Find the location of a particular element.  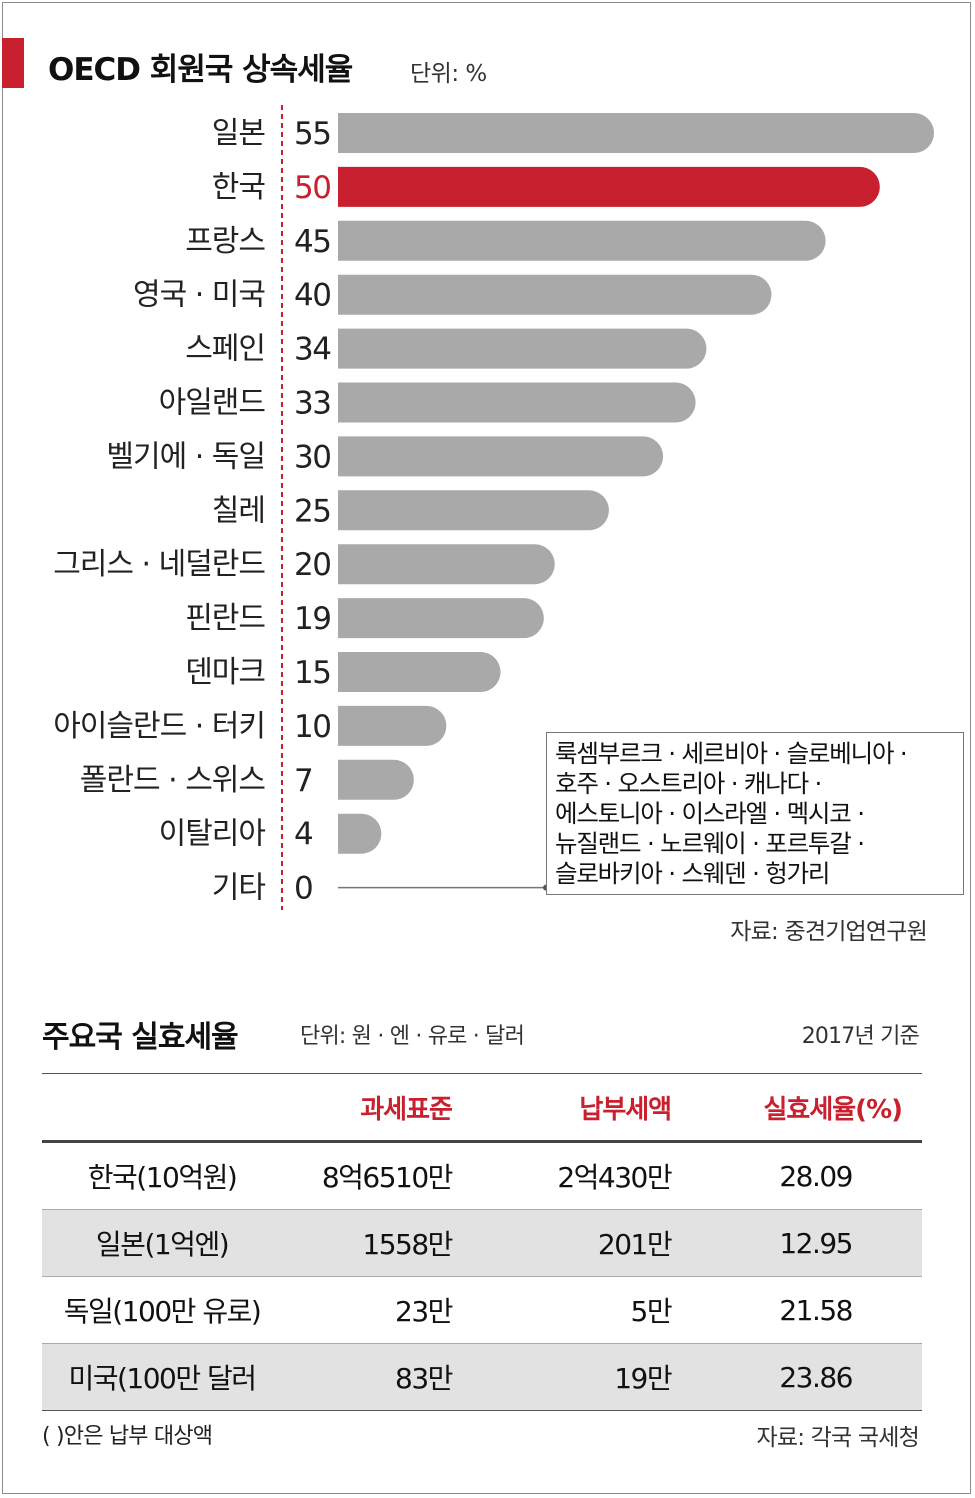

category-label: 덴마크 is located at coordinates (225, 672).